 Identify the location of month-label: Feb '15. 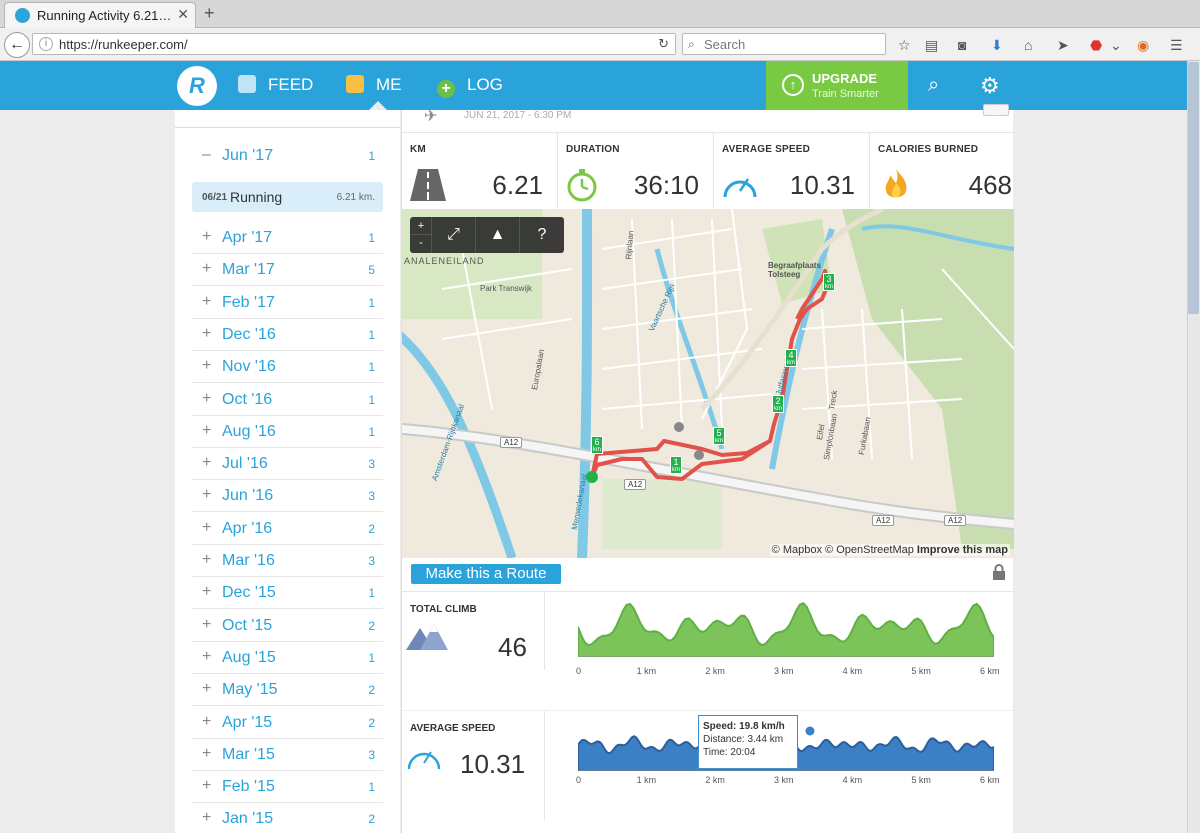
(248, 787).